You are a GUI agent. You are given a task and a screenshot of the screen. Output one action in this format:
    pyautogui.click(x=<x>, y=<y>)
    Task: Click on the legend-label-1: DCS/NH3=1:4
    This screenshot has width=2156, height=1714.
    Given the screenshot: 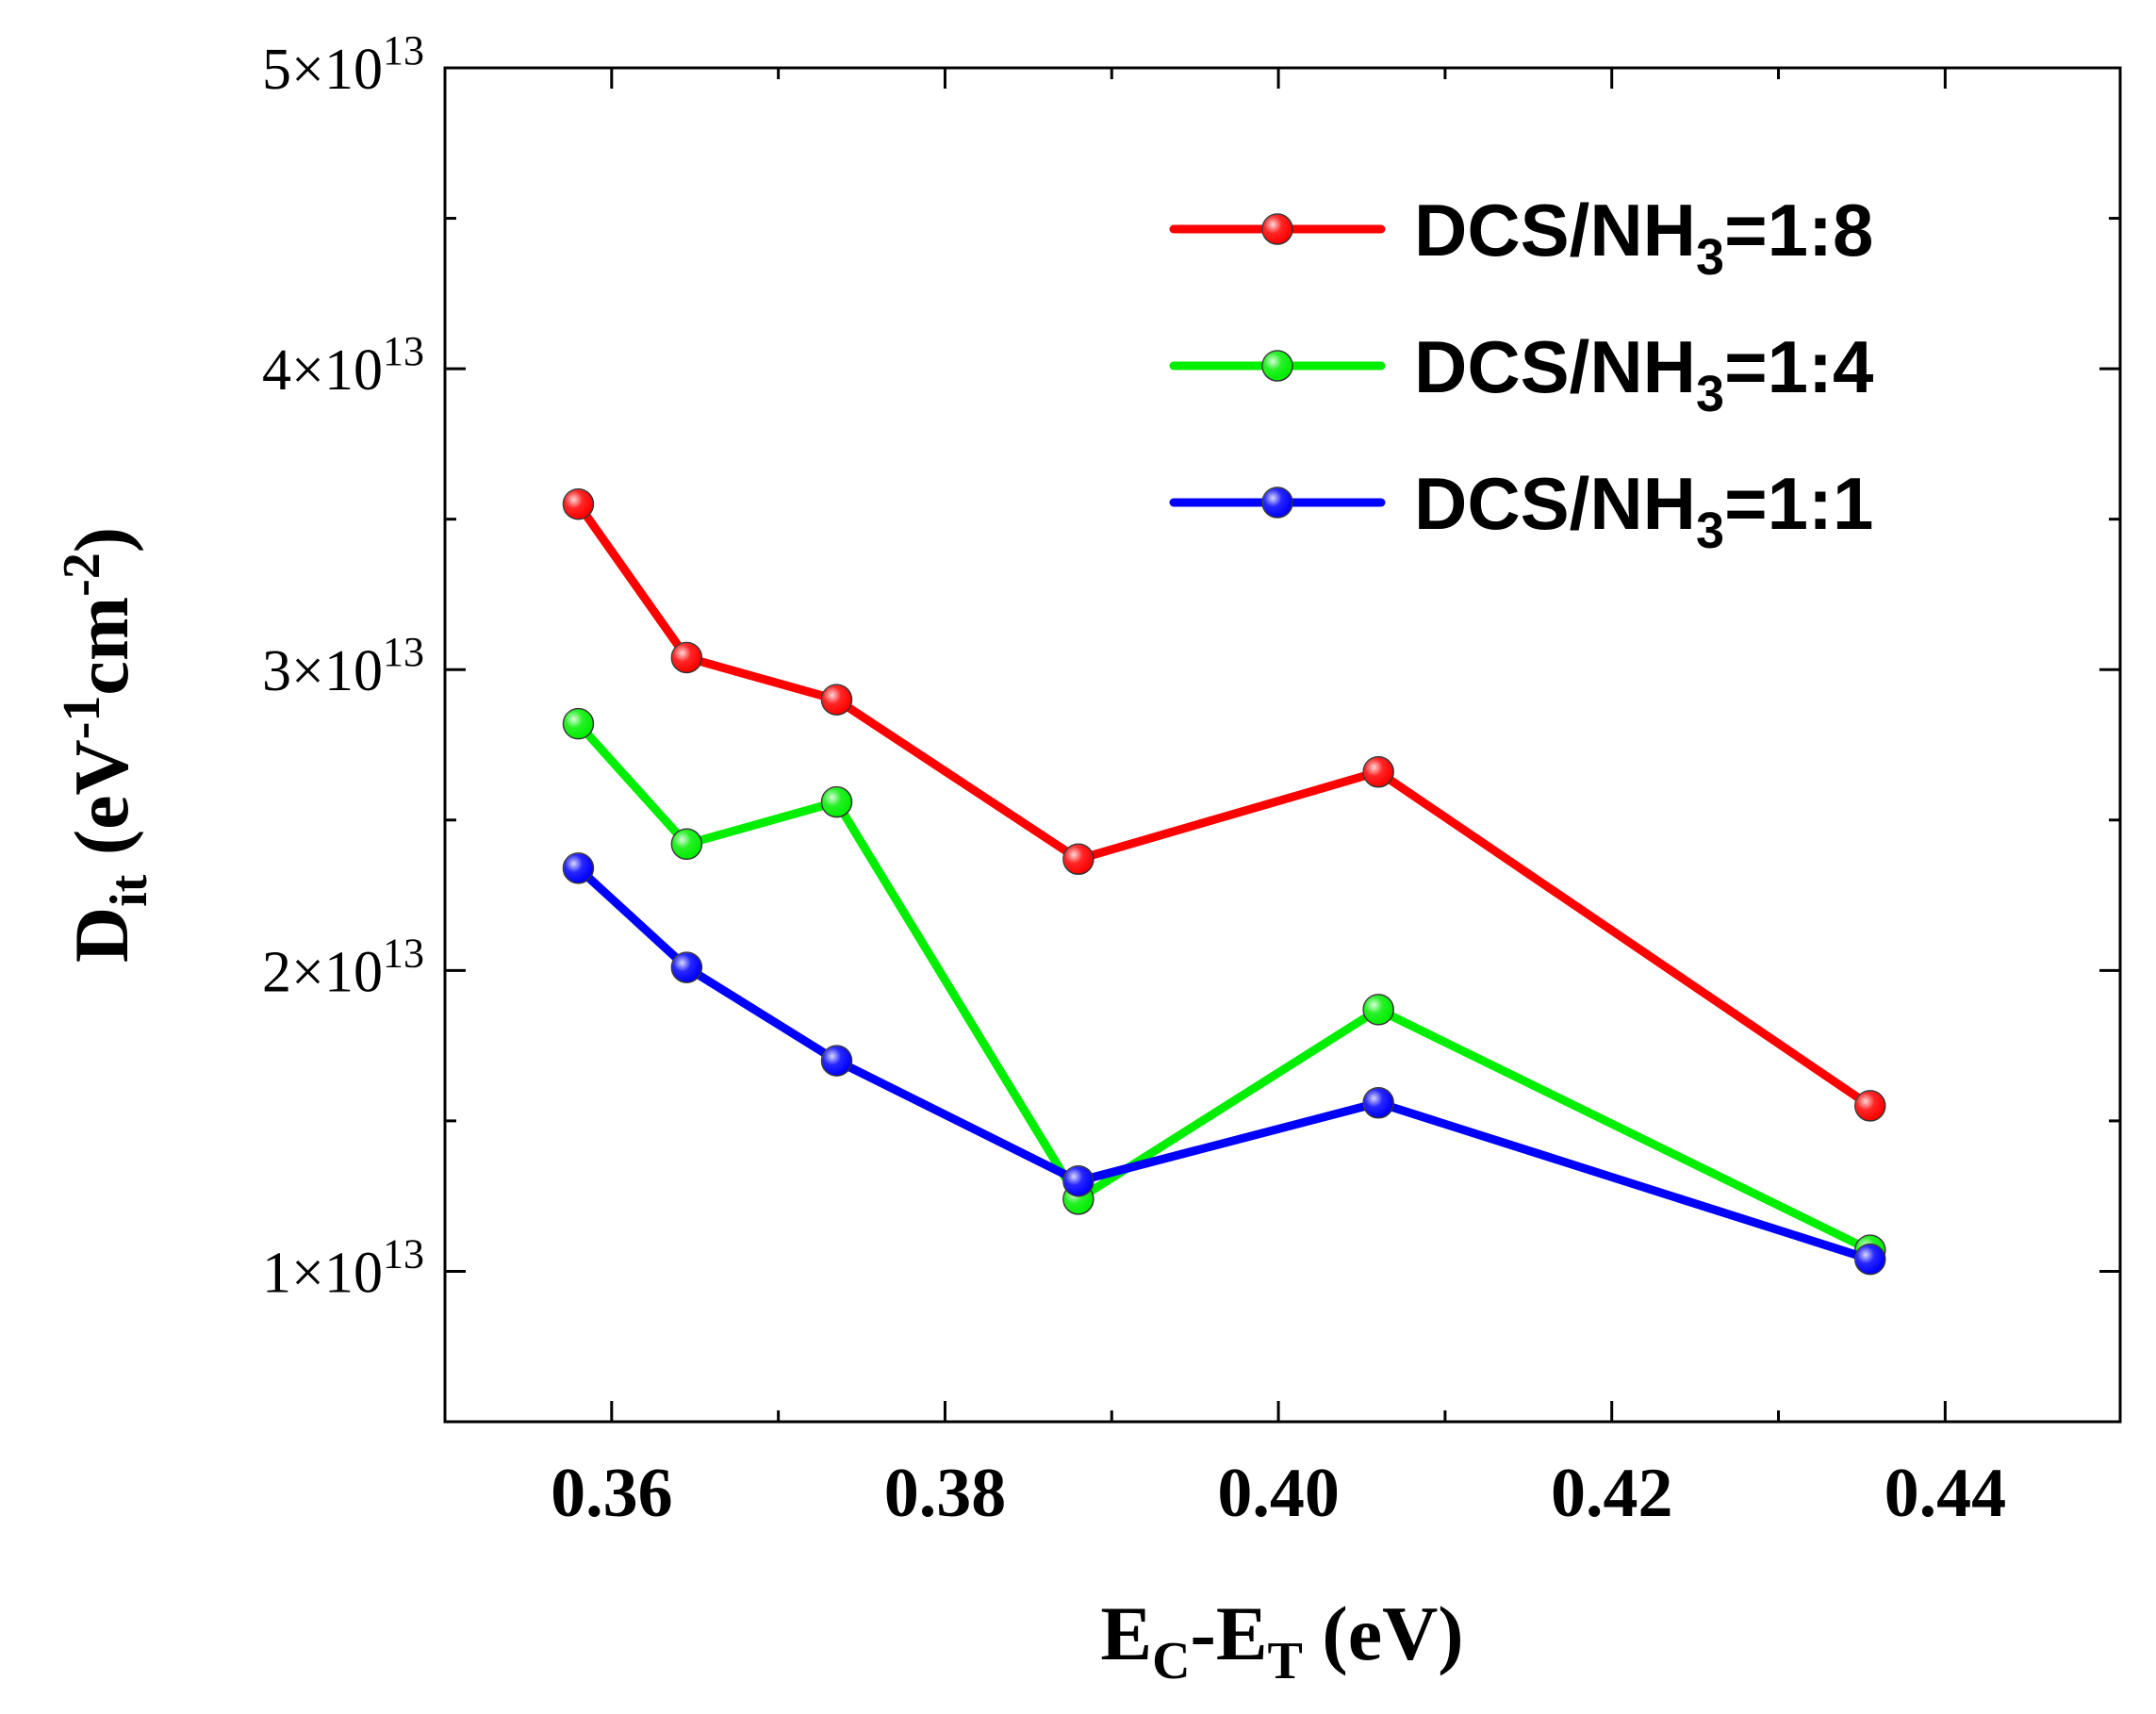 What is the action you would take?
    pyautogui.click(x=1644, y=373)
    